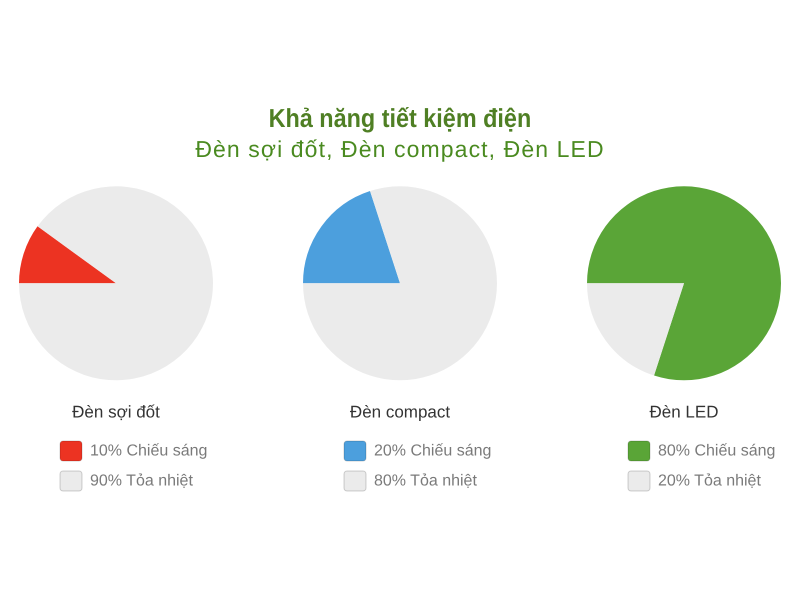  Describe the element at coordinates (426, 481) in the screenshot. I see `legend-label: 80% Tỏa nhiệt` at that location.